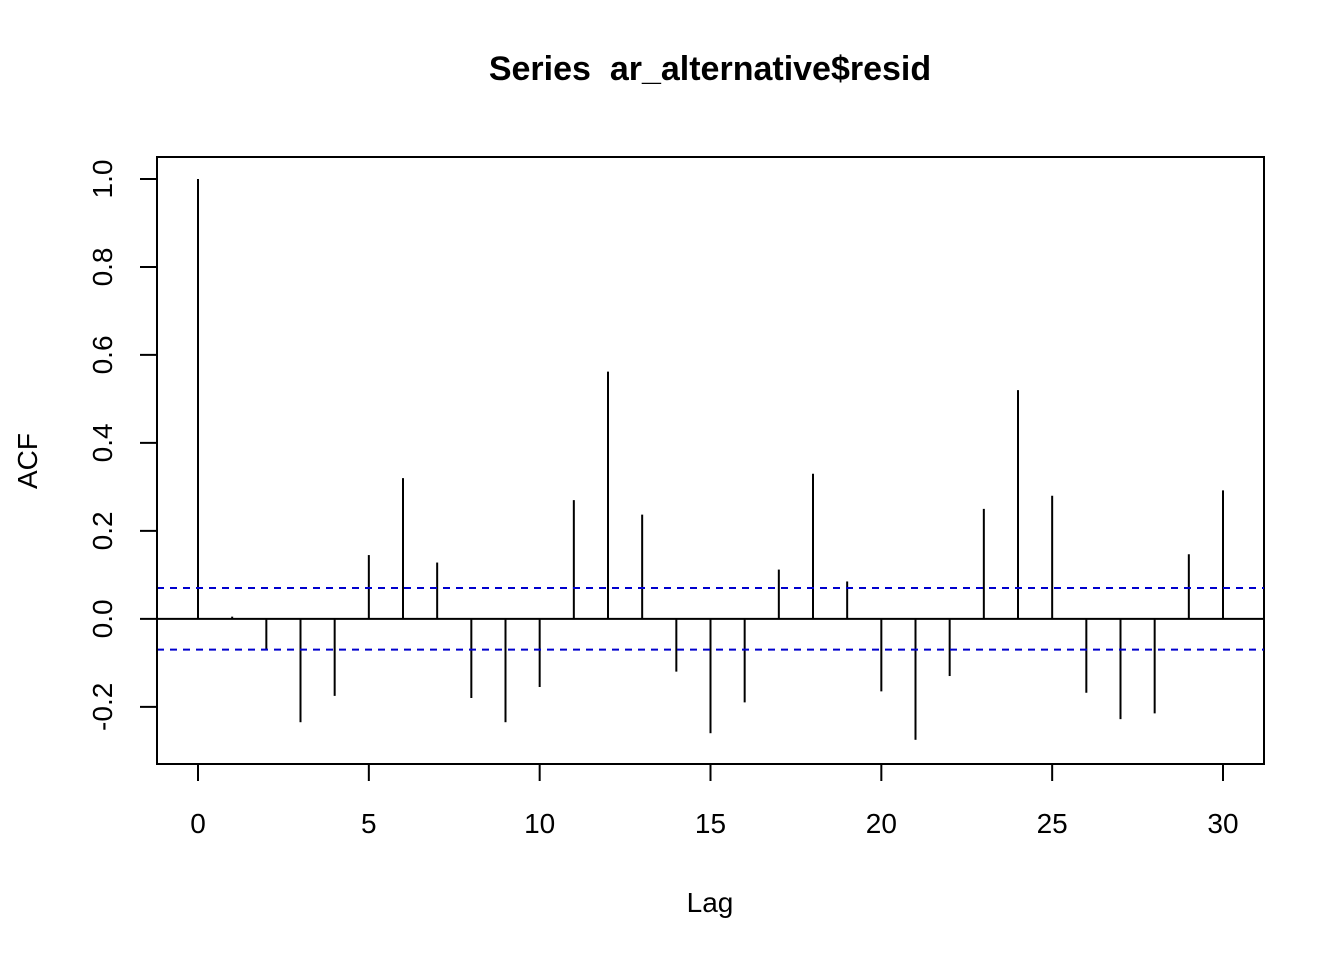  I want to click on y-tick-label--0.2: -0.2, so click(102, 707).